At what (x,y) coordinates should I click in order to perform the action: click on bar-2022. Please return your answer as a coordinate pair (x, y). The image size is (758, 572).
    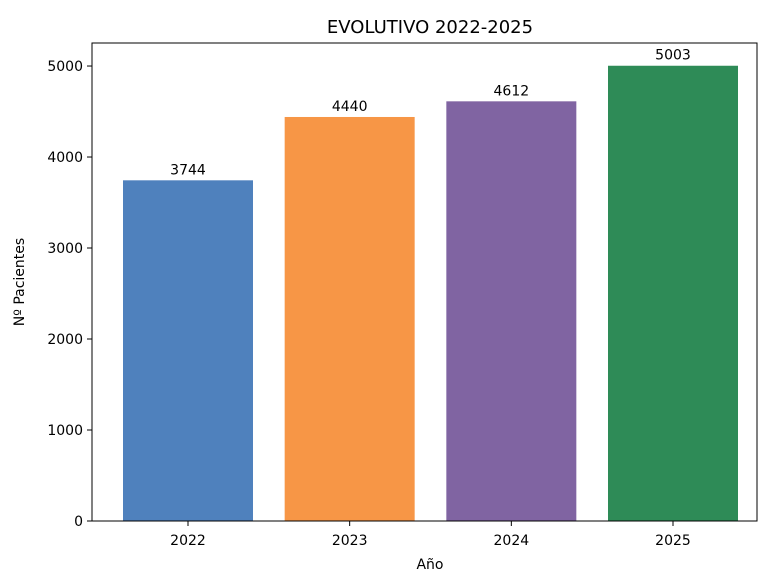
    Looking at the image, I should click on (188, 351).